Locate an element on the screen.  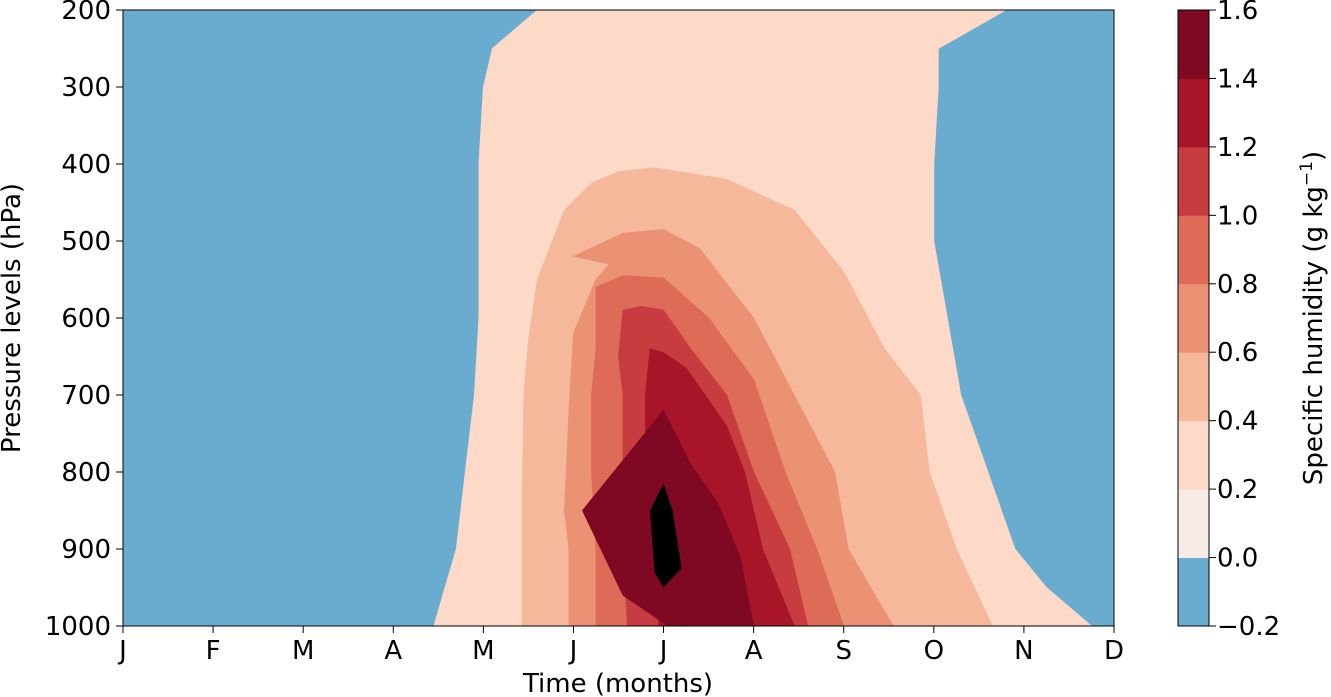
y-tick-label: 600 is located at coordinates (86, 319).